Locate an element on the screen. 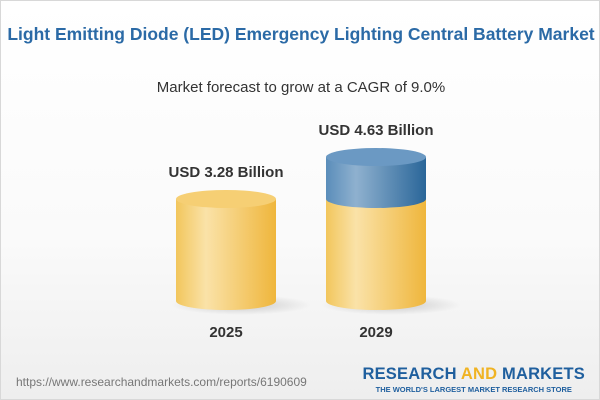  category-label: 2025 is located at coordinates (225, 332).